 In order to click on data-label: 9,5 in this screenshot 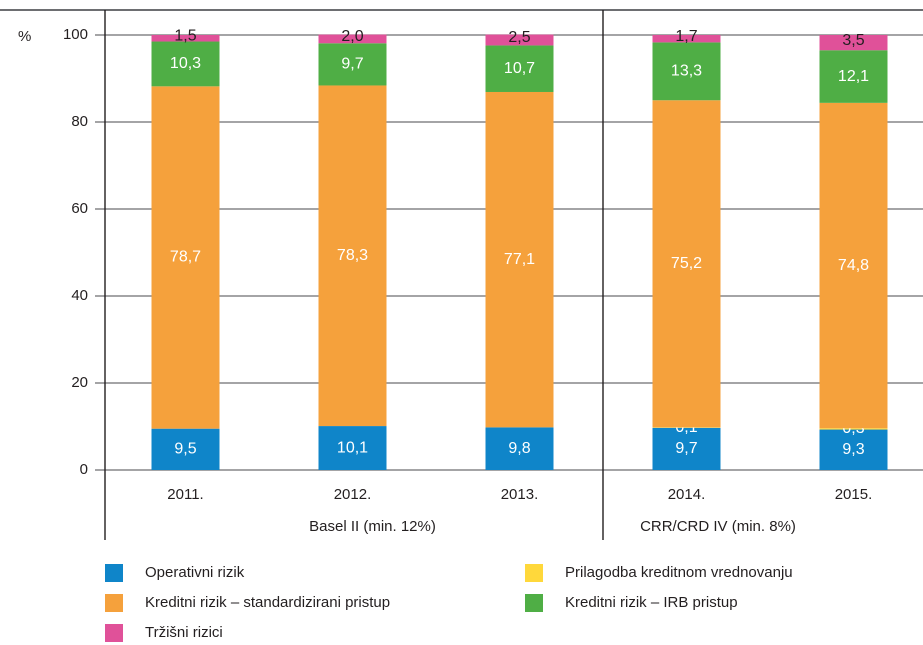, I will do `click(185, 449)`.